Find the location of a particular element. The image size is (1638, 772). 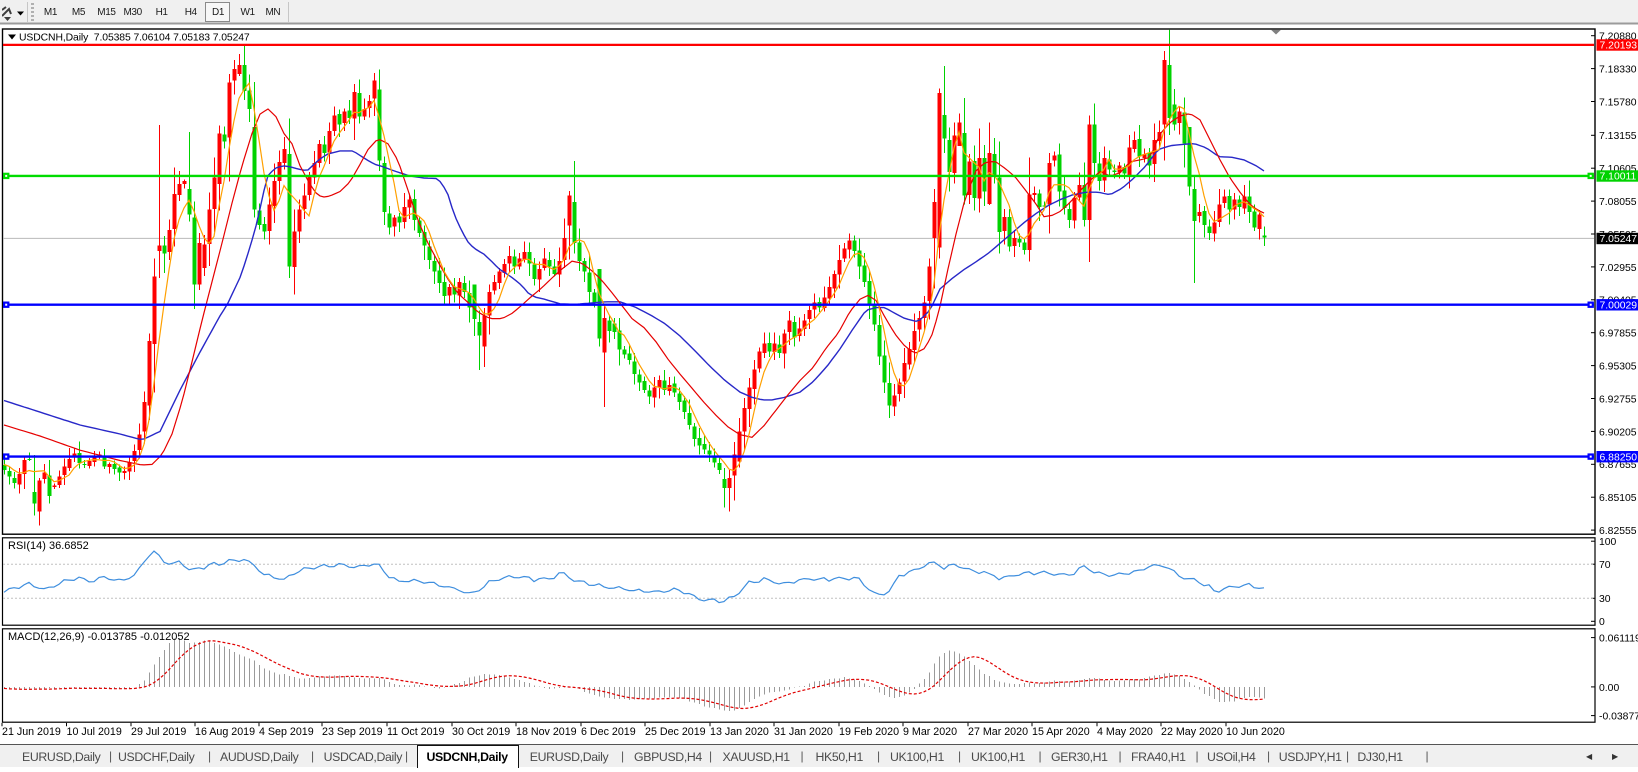

svg-text: 10 Jul 2019 is located at coordinates (94, 732).